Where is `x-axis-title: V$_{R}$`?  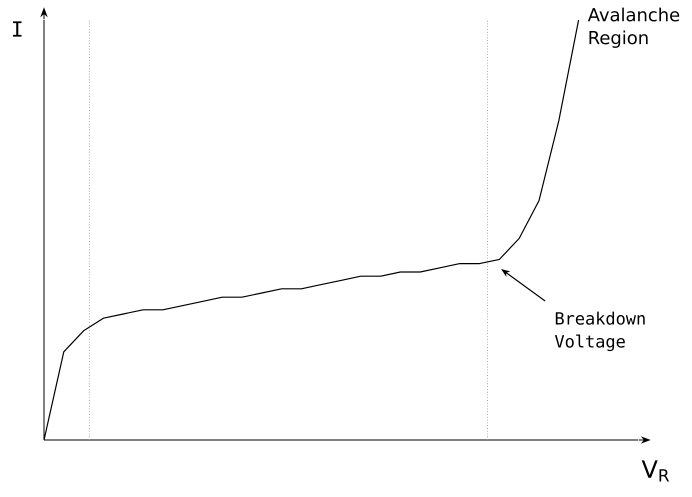 x-axis-title: V$_{R}$ is located at coordinates (656, 471).